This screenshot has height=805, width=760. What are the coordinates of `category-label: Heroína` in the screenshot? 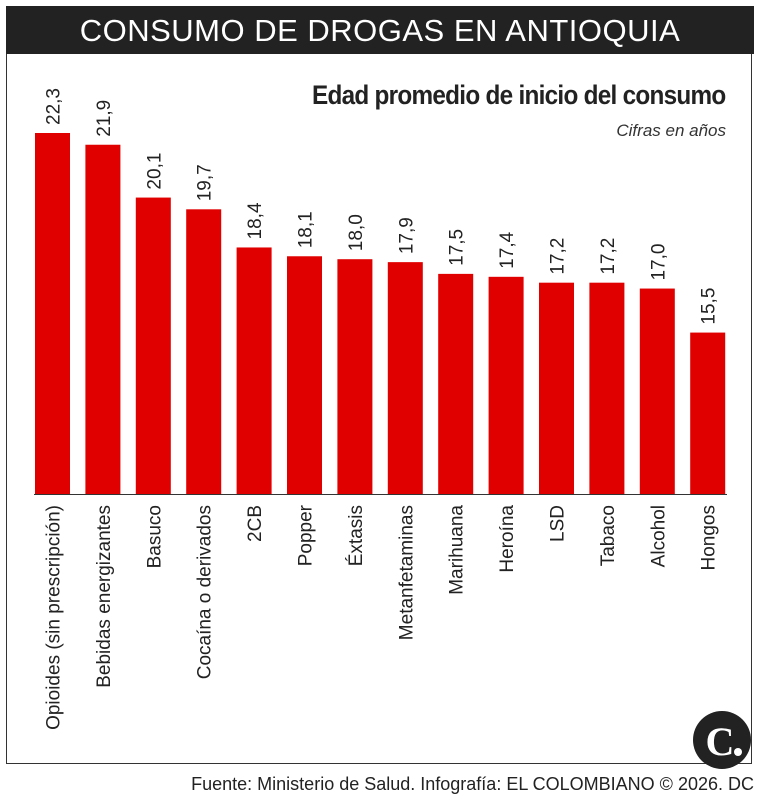 It's located at (507, 539).